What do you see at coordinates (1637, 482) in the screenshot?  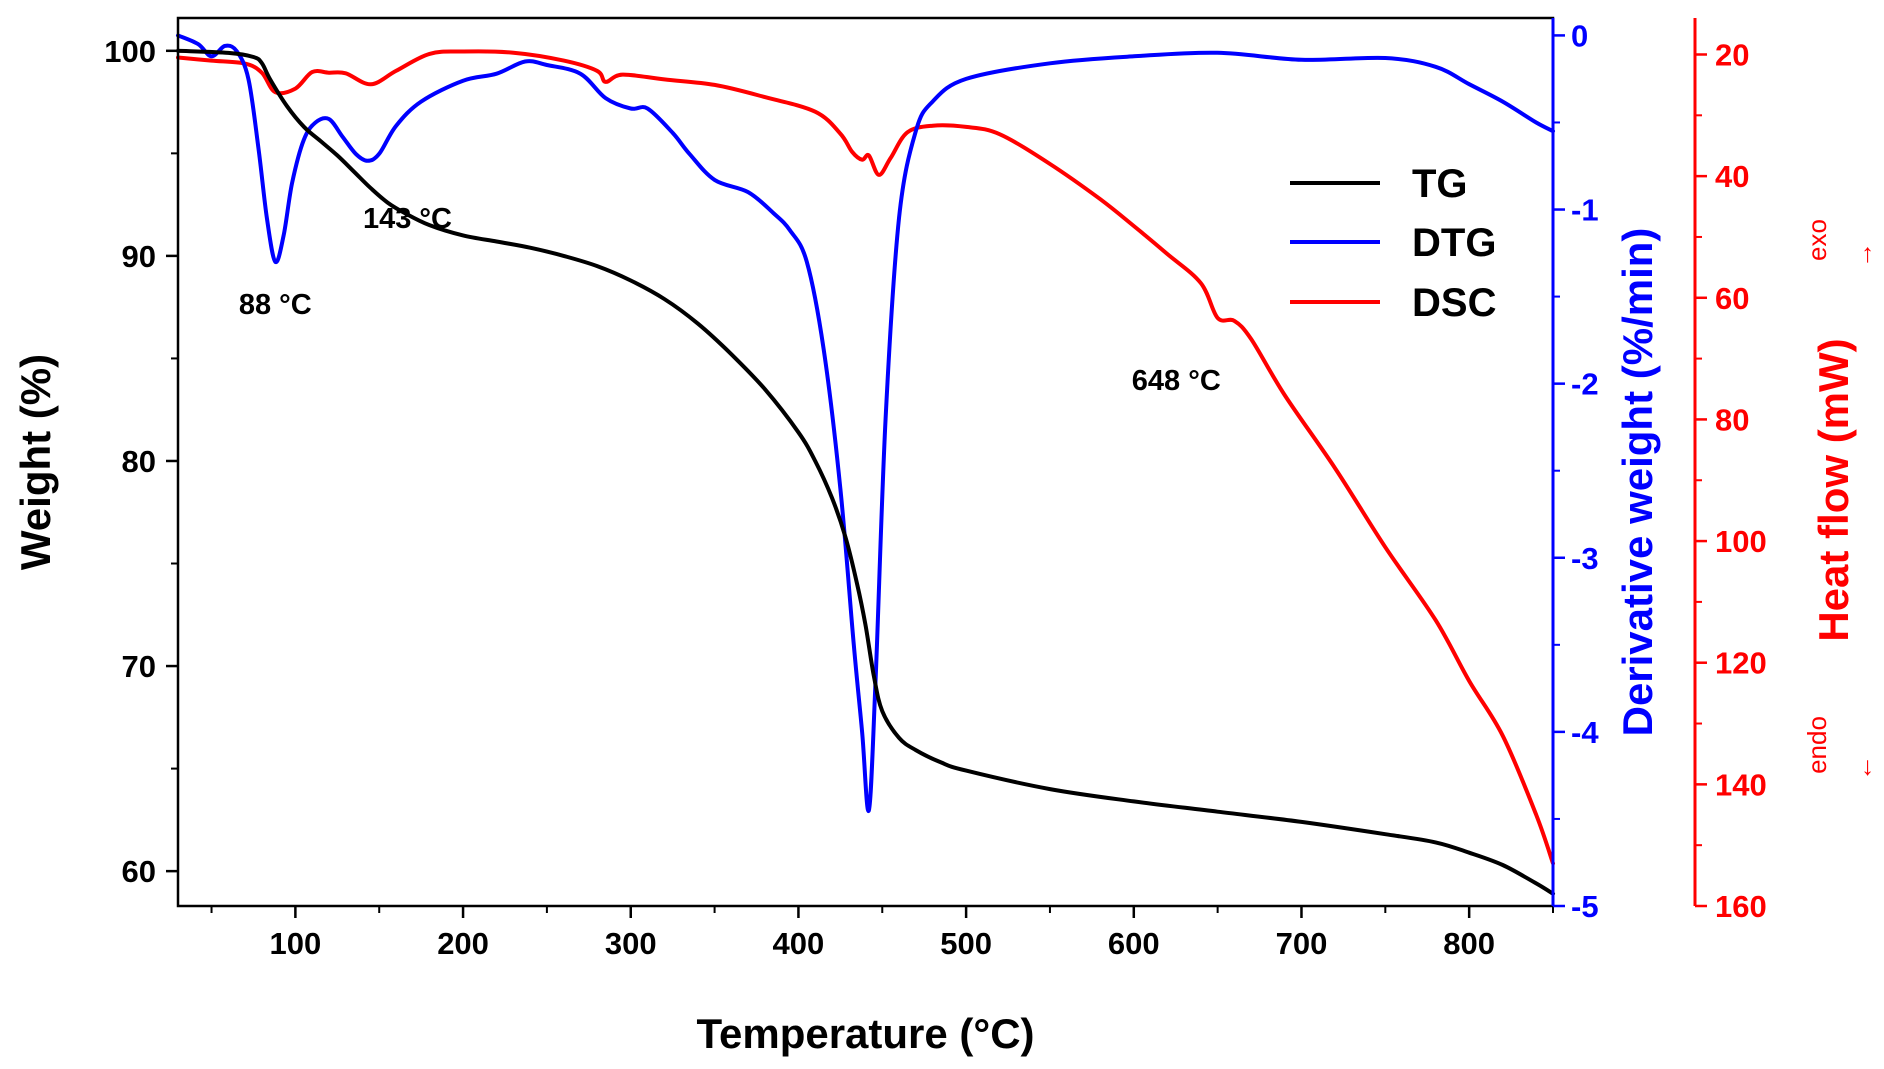 I see `dtg-axis-title: Derivative weight (%/min)` at bounding box center [1637, 482].